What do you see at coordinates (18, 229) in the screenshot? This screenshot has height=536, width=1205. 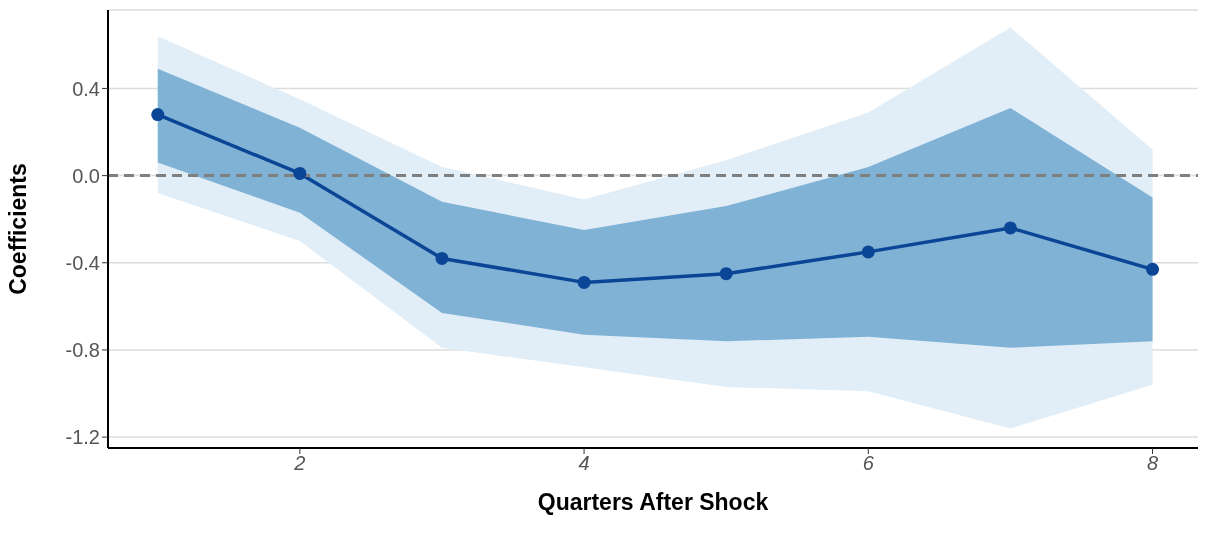 I see `y-axis-title: Coefficients` at bounding box center [18, 229].